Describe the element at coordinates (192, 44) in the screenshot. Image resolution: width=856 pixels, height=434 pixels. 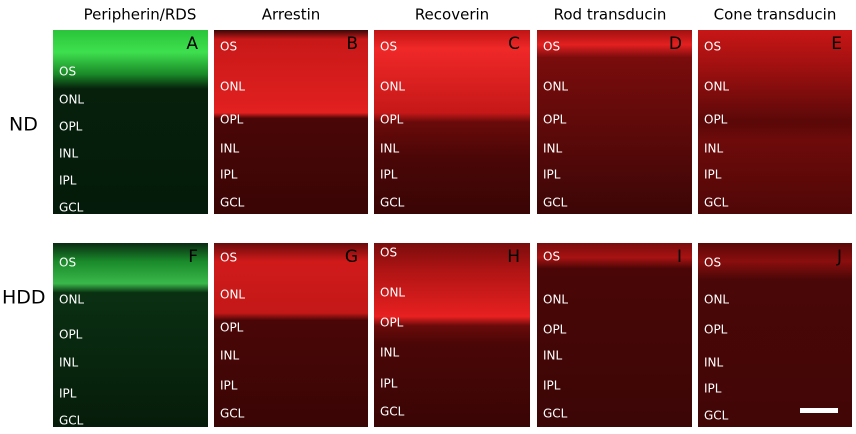
I see `panel-letter: A` at that location.